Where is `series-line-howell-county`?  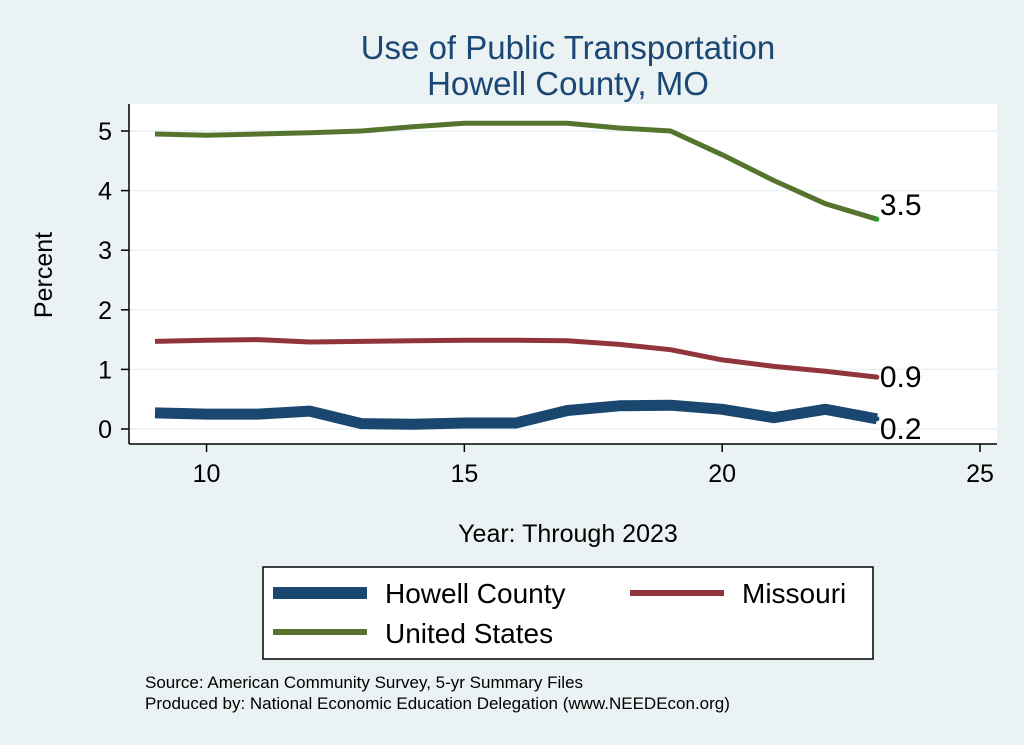 series-line-howell-county is located at coordinates (516, 414).